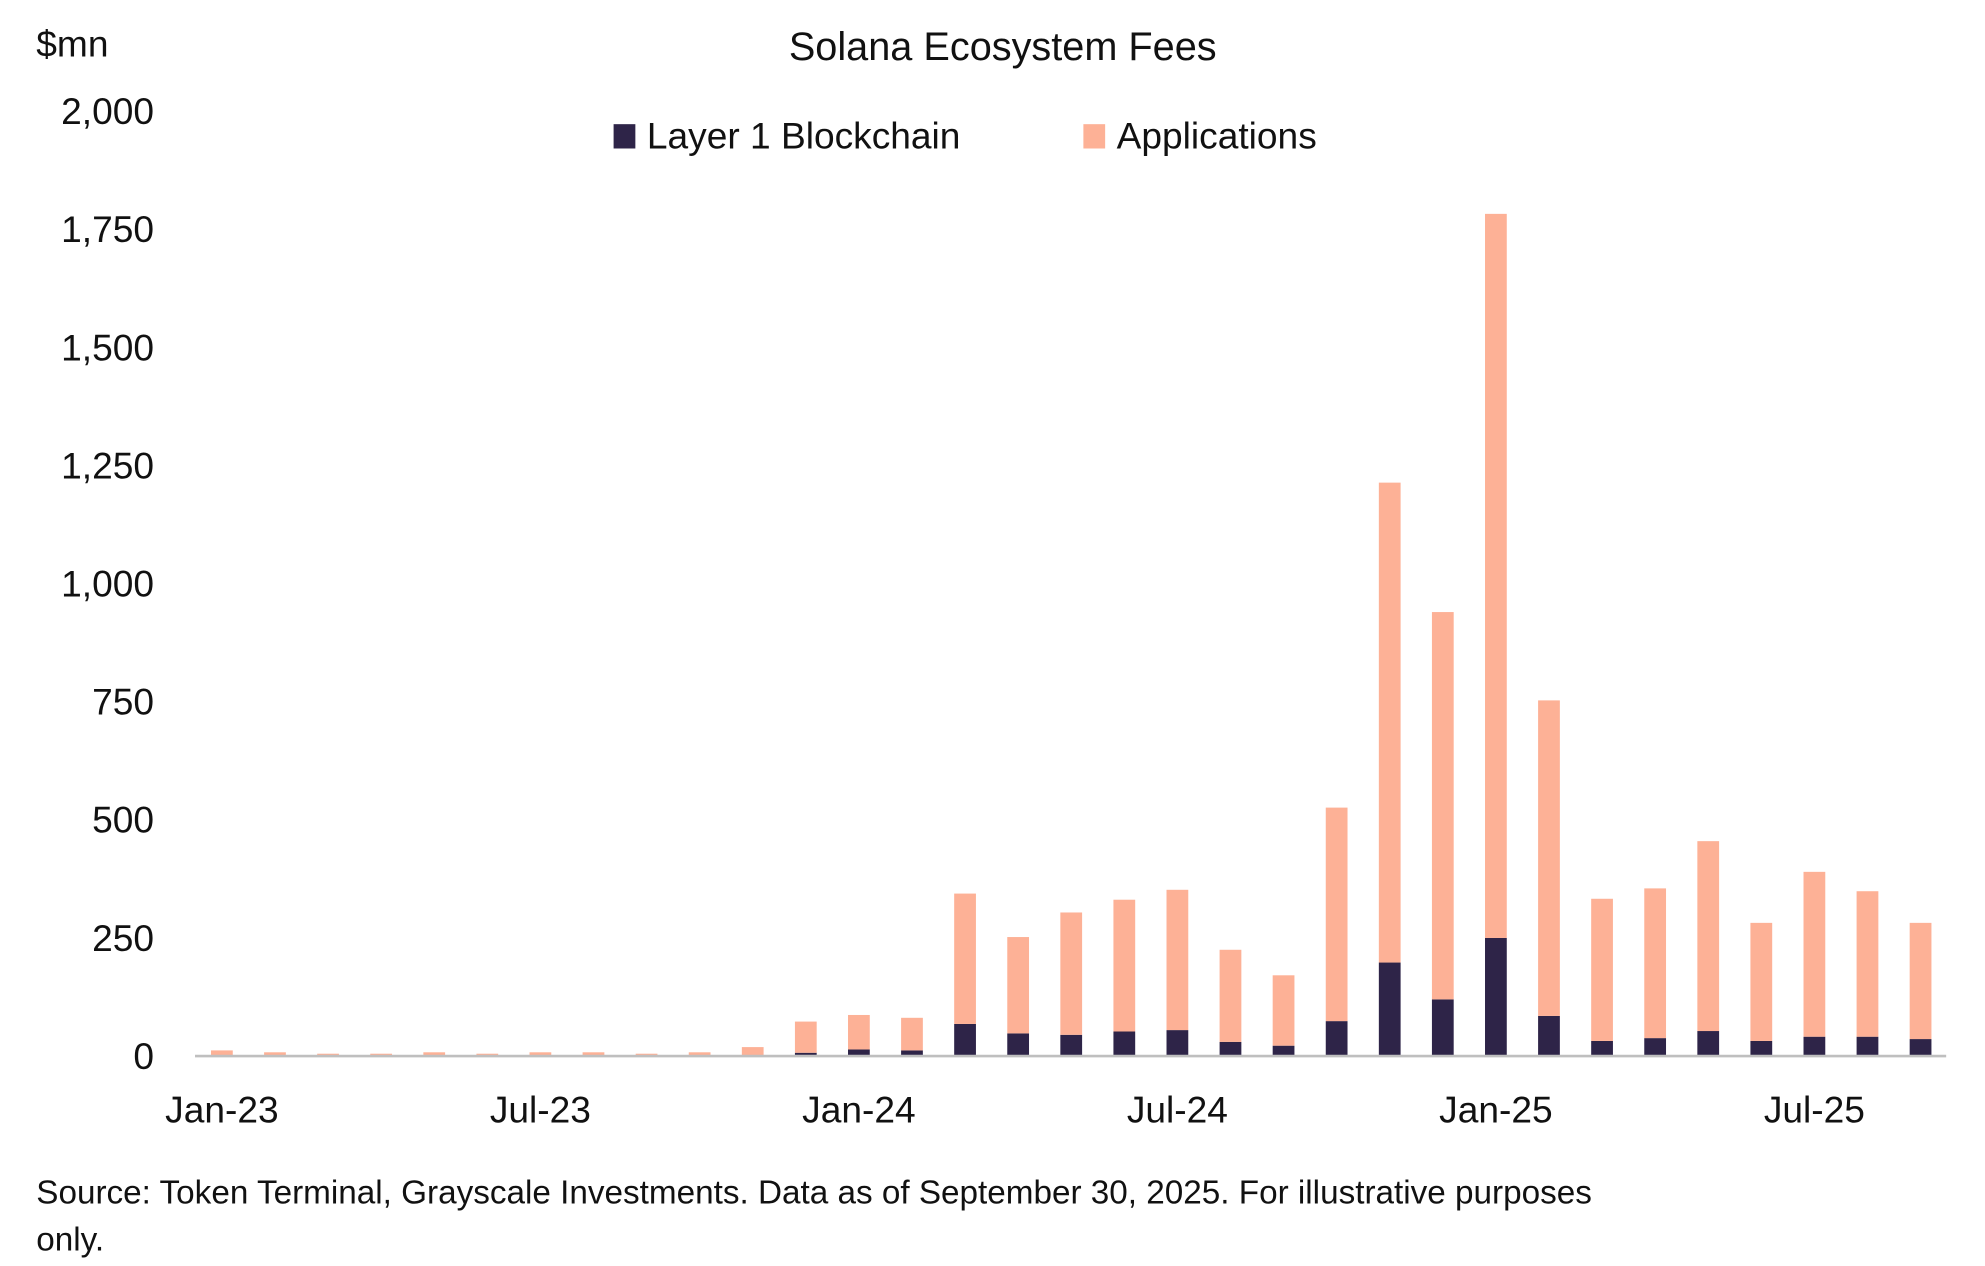 Image resolution: width=1985 pixels, height=1266 pixels. I want to click on x-tick-label: Jan-24, so click(858, 1110).